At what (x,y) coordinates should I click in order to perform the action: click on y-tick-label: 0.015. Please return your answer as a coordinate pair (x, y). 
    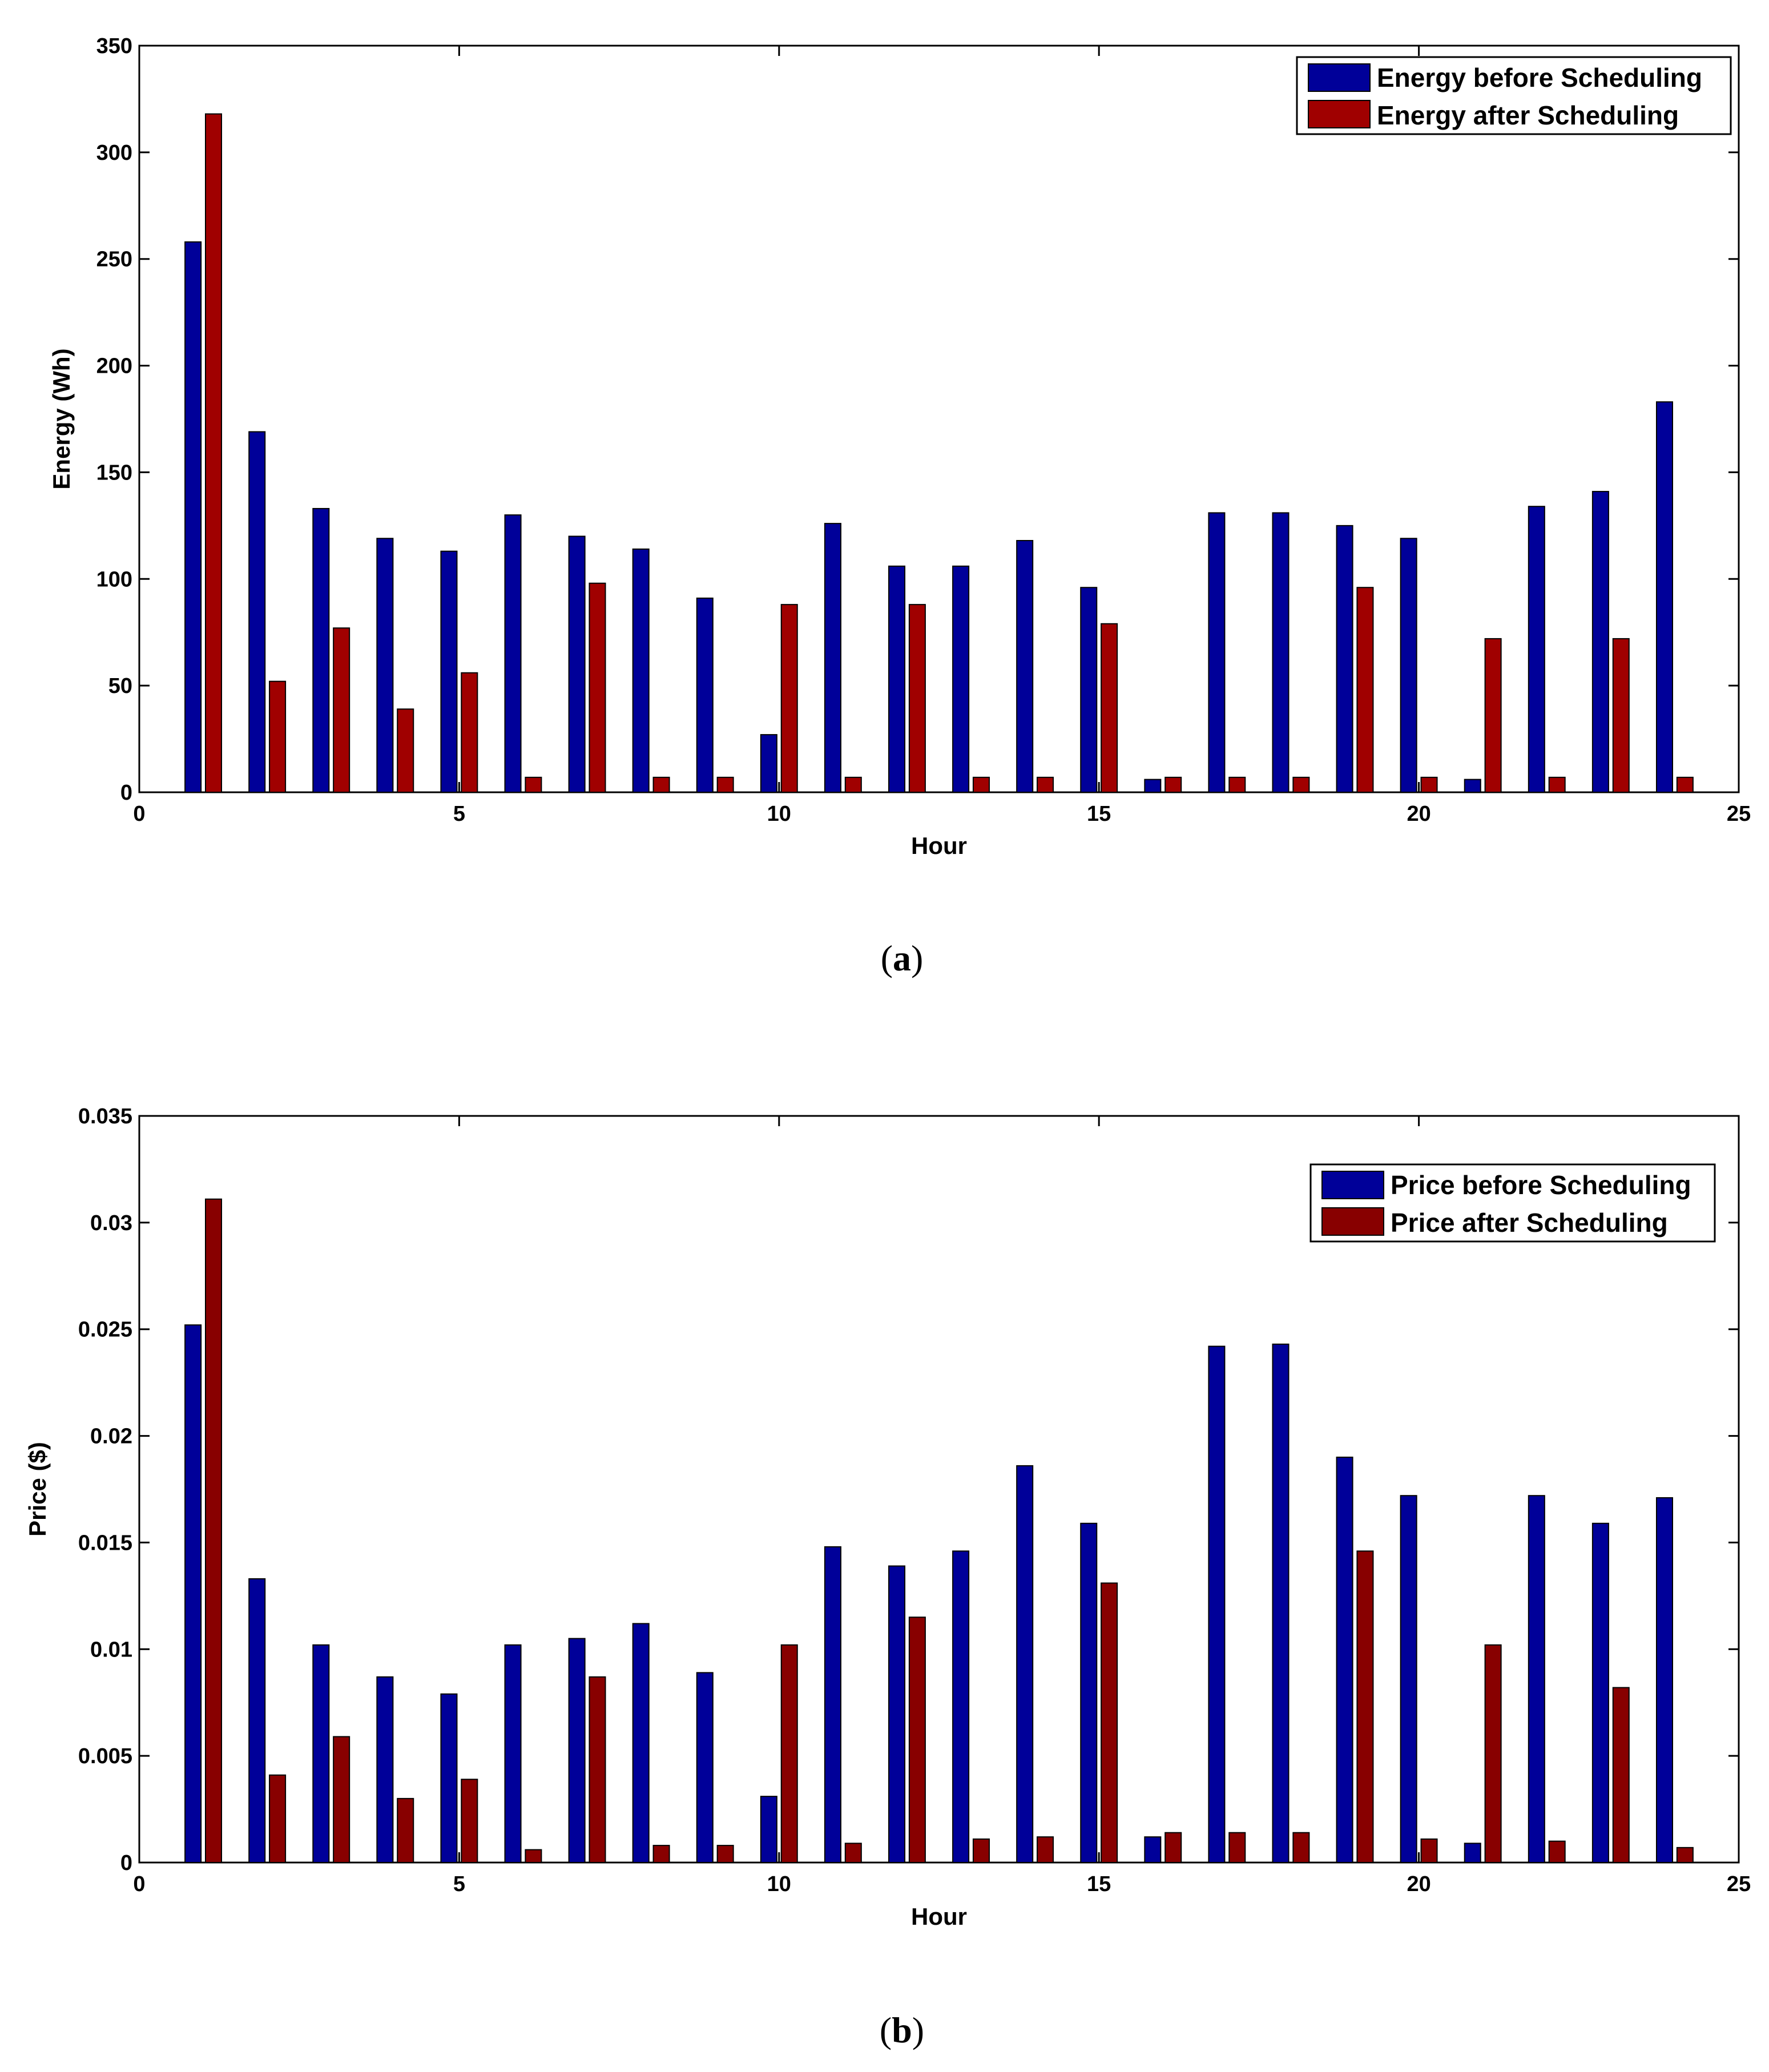
    Looking at the image, I should click on (105, 1543).